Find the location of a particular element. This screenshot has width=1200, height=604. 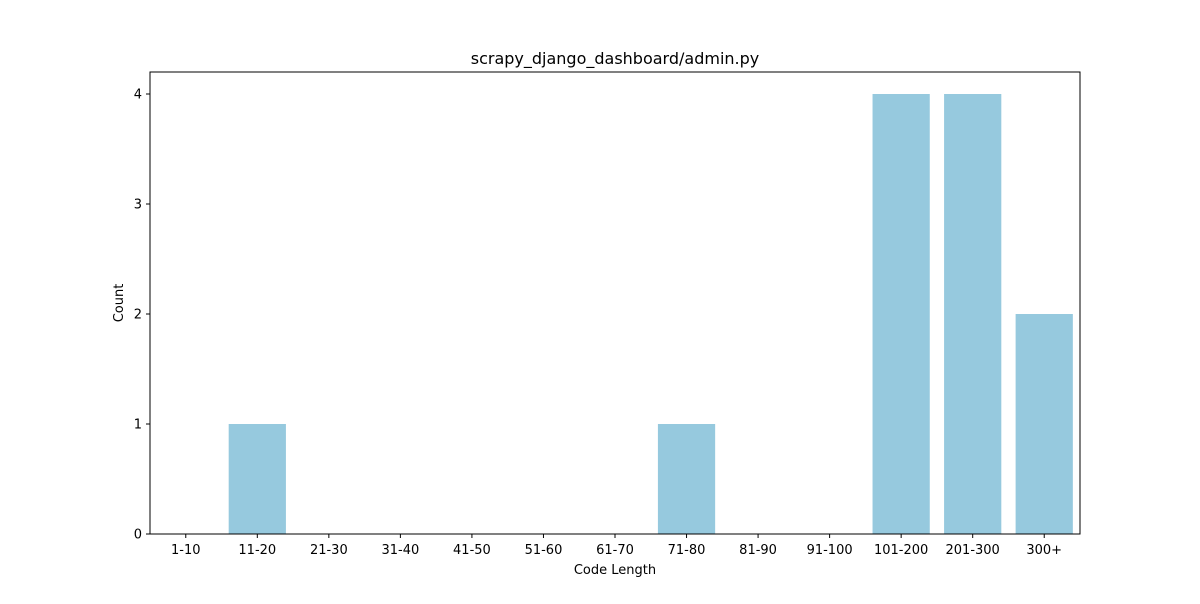

y-tick-label: 2 is located at coordinates (138, 315).